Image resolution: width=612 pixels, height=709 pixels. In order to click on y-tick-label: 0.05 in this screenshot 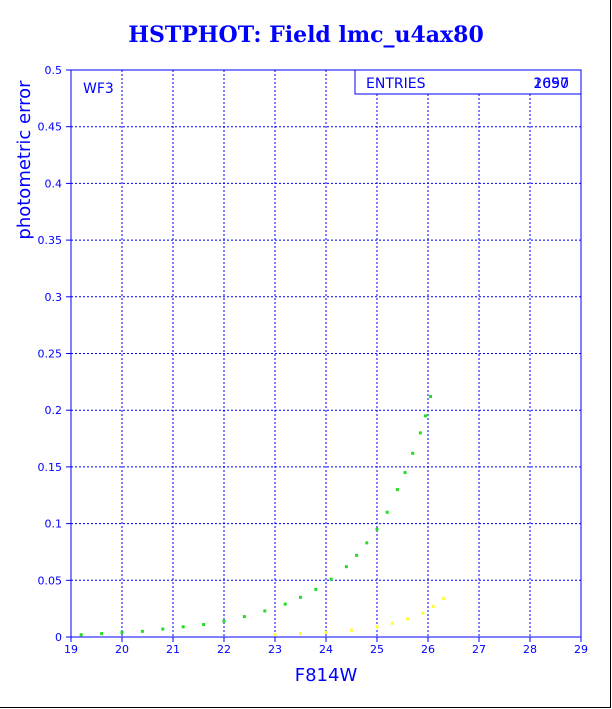, I will do `click(50, 580)`.